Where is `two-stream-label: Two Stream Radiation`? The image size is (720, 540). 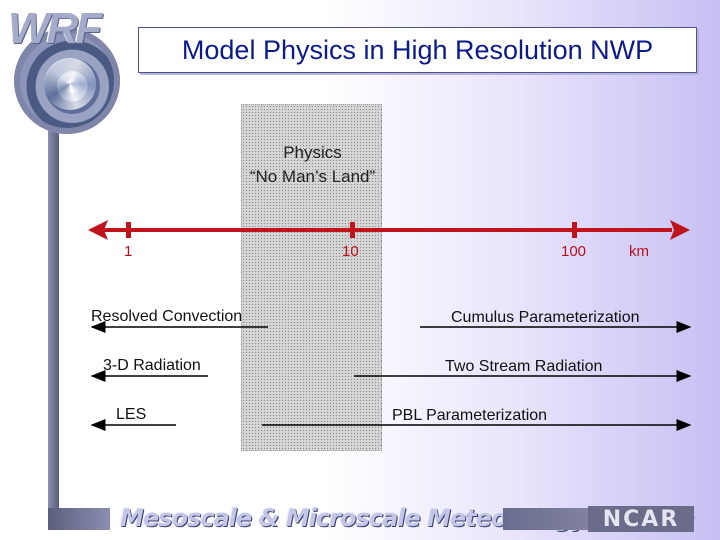
two-stream-label: Two Stream Radiation is located at coordinates (524, 366).